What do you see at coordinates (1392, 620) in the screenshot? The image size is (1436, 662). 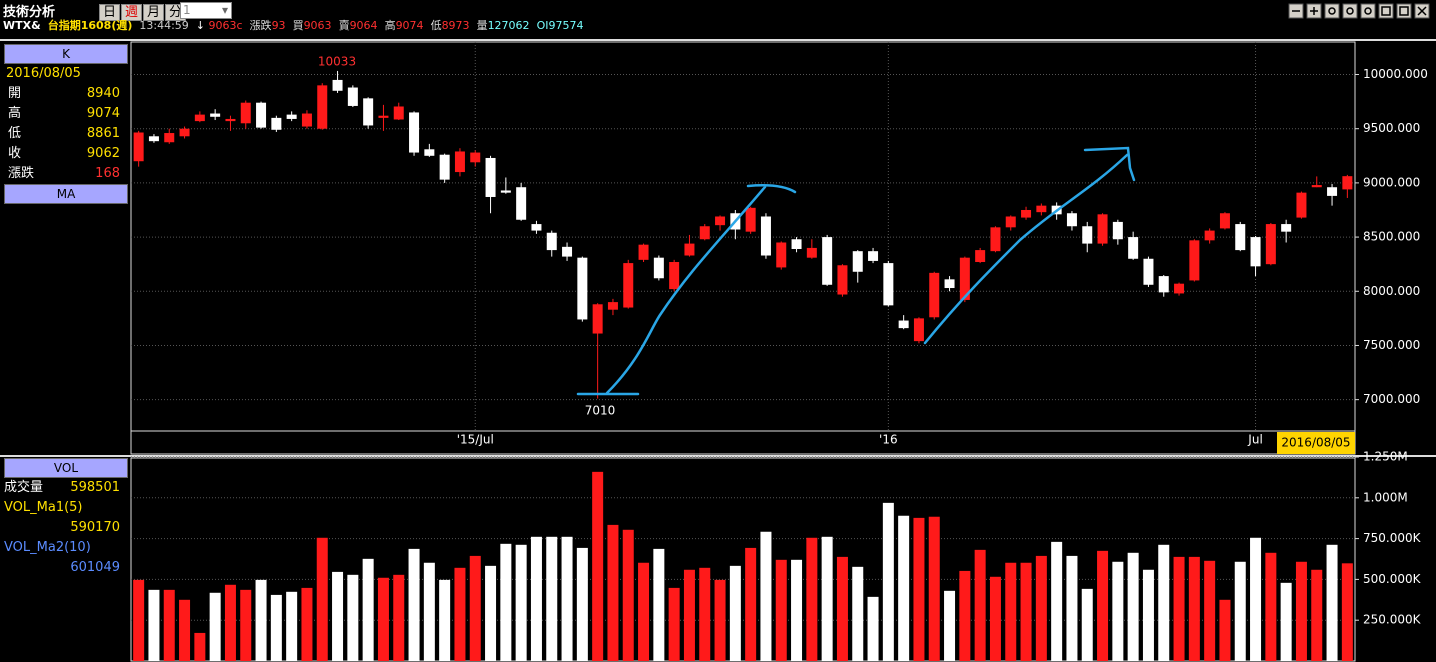 I see `y-tick-label: 250.000K` at bounding box center [1392, 620].